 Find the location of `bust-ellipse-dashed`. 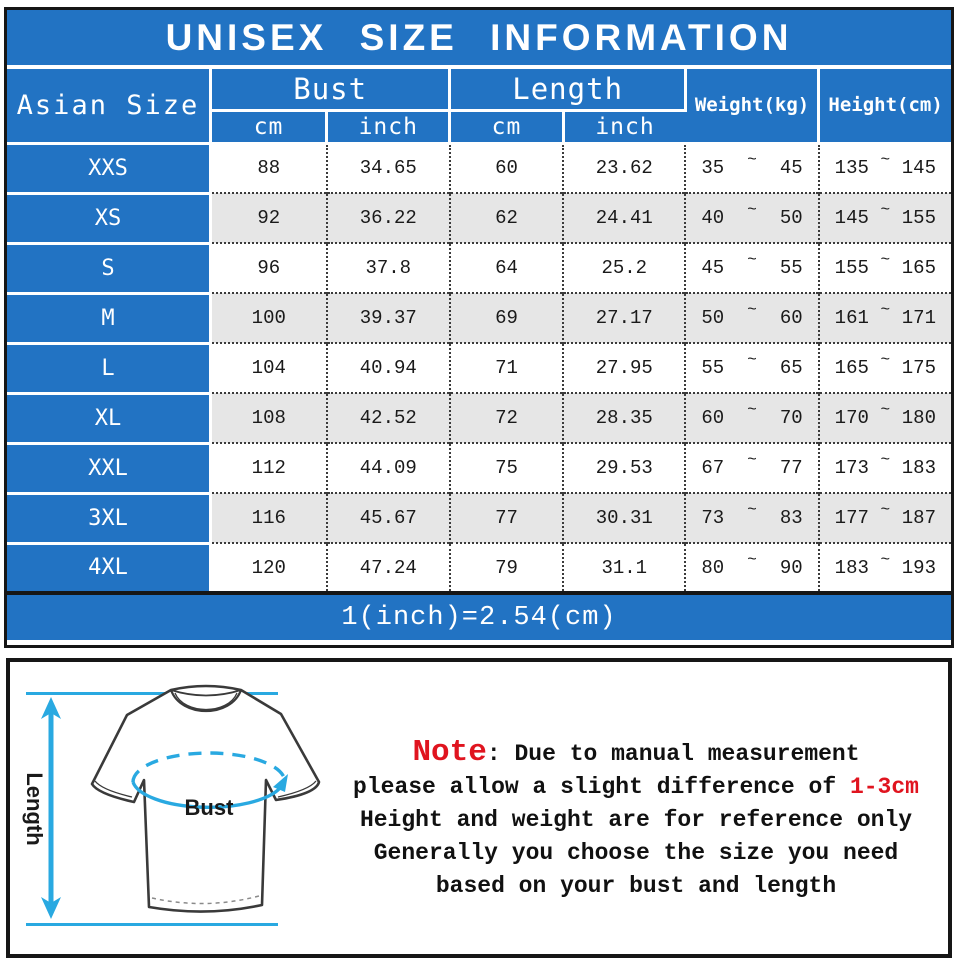

bust-ellipse-dashed is located at coordinates (209, 767).